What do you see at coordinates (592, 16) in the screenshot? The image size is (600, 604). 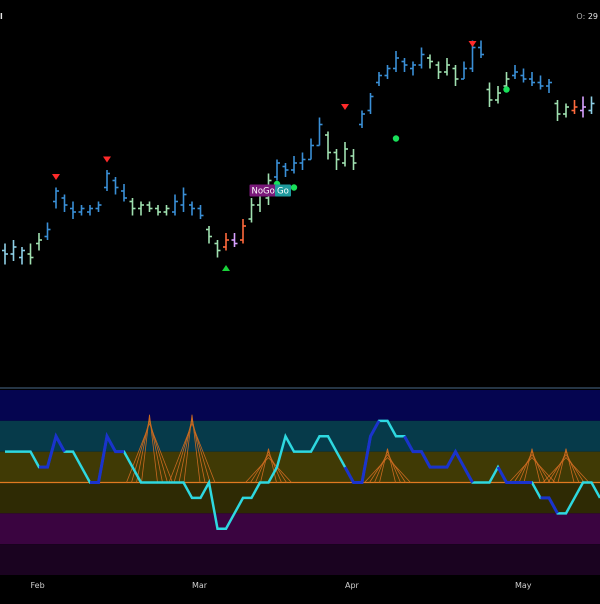 I see `ohlc-value: 29` at bounding box center [592, 16].